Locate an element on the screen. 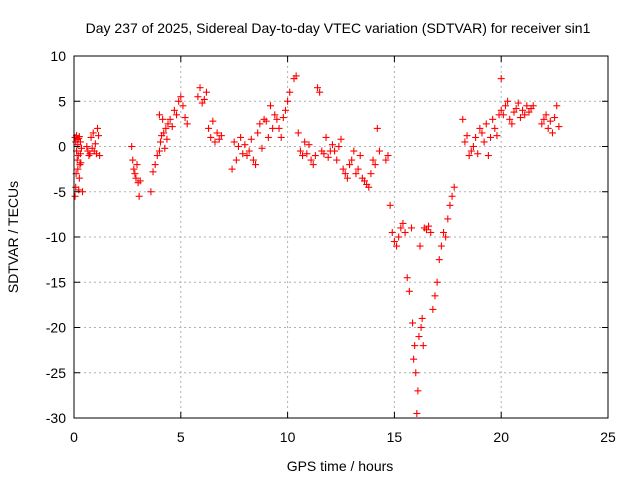  y-tick-label: 0 is located at coordinates (62, 147).